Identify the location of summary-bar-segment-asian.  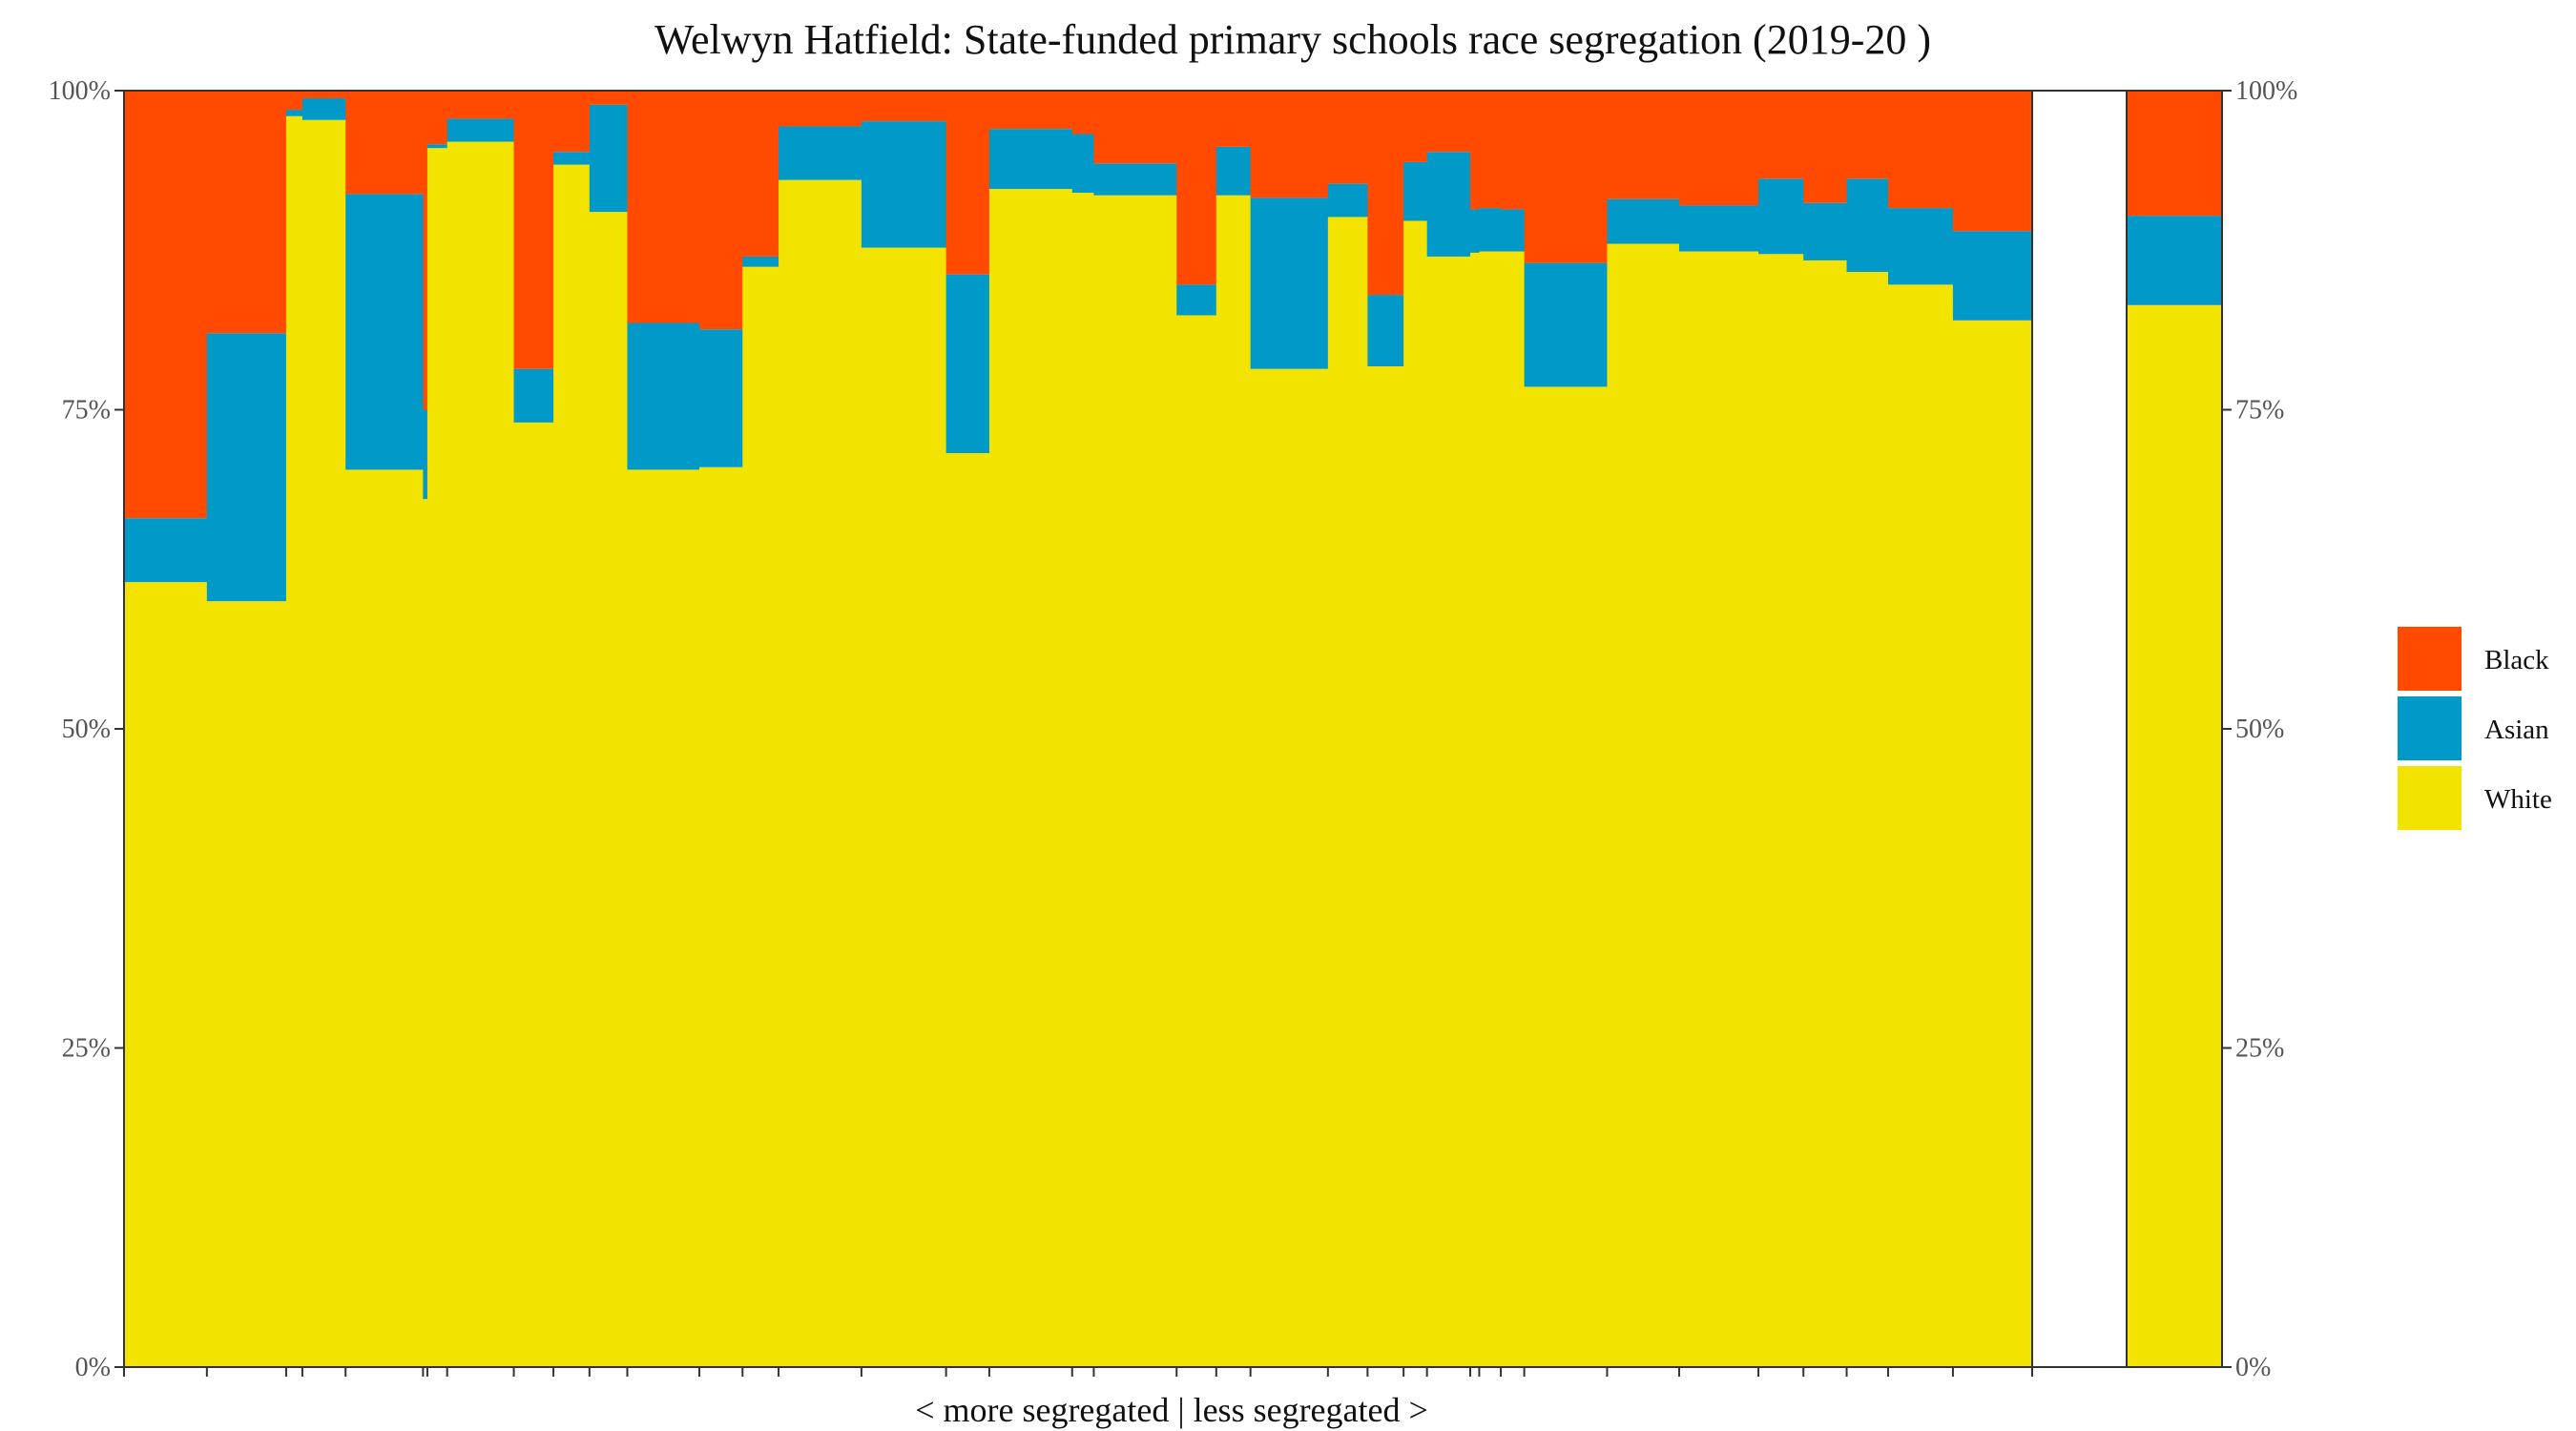
(2174, 260).